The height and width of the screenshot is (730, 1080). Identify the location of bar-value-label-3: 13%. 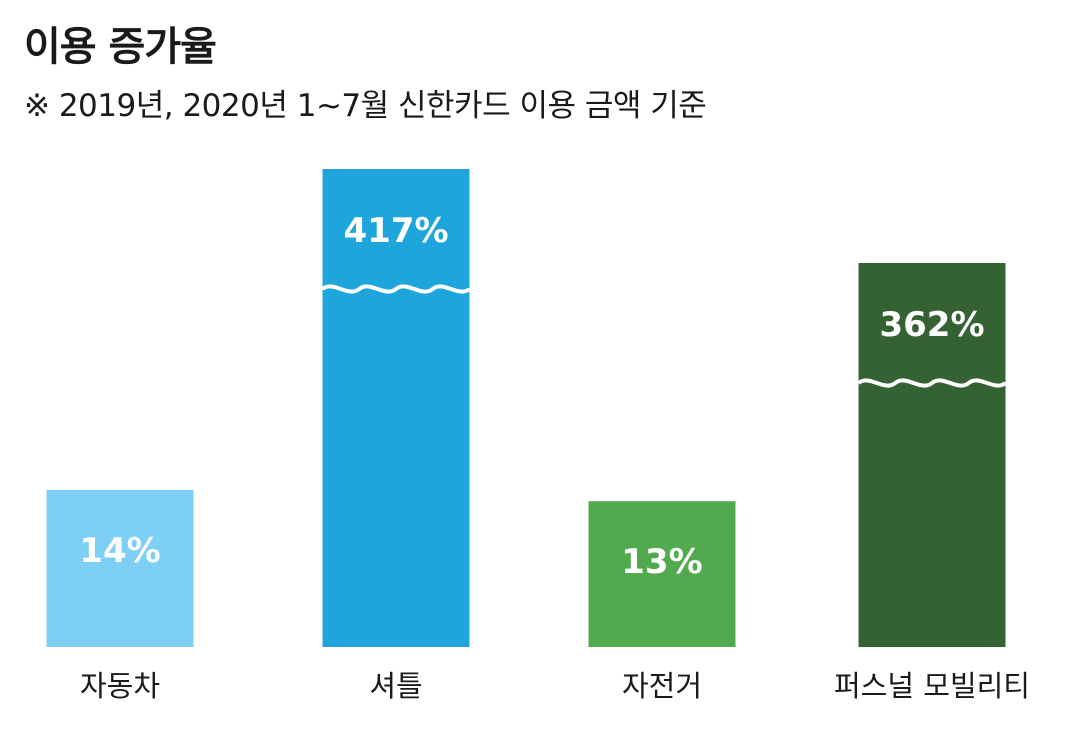
(661, 562).